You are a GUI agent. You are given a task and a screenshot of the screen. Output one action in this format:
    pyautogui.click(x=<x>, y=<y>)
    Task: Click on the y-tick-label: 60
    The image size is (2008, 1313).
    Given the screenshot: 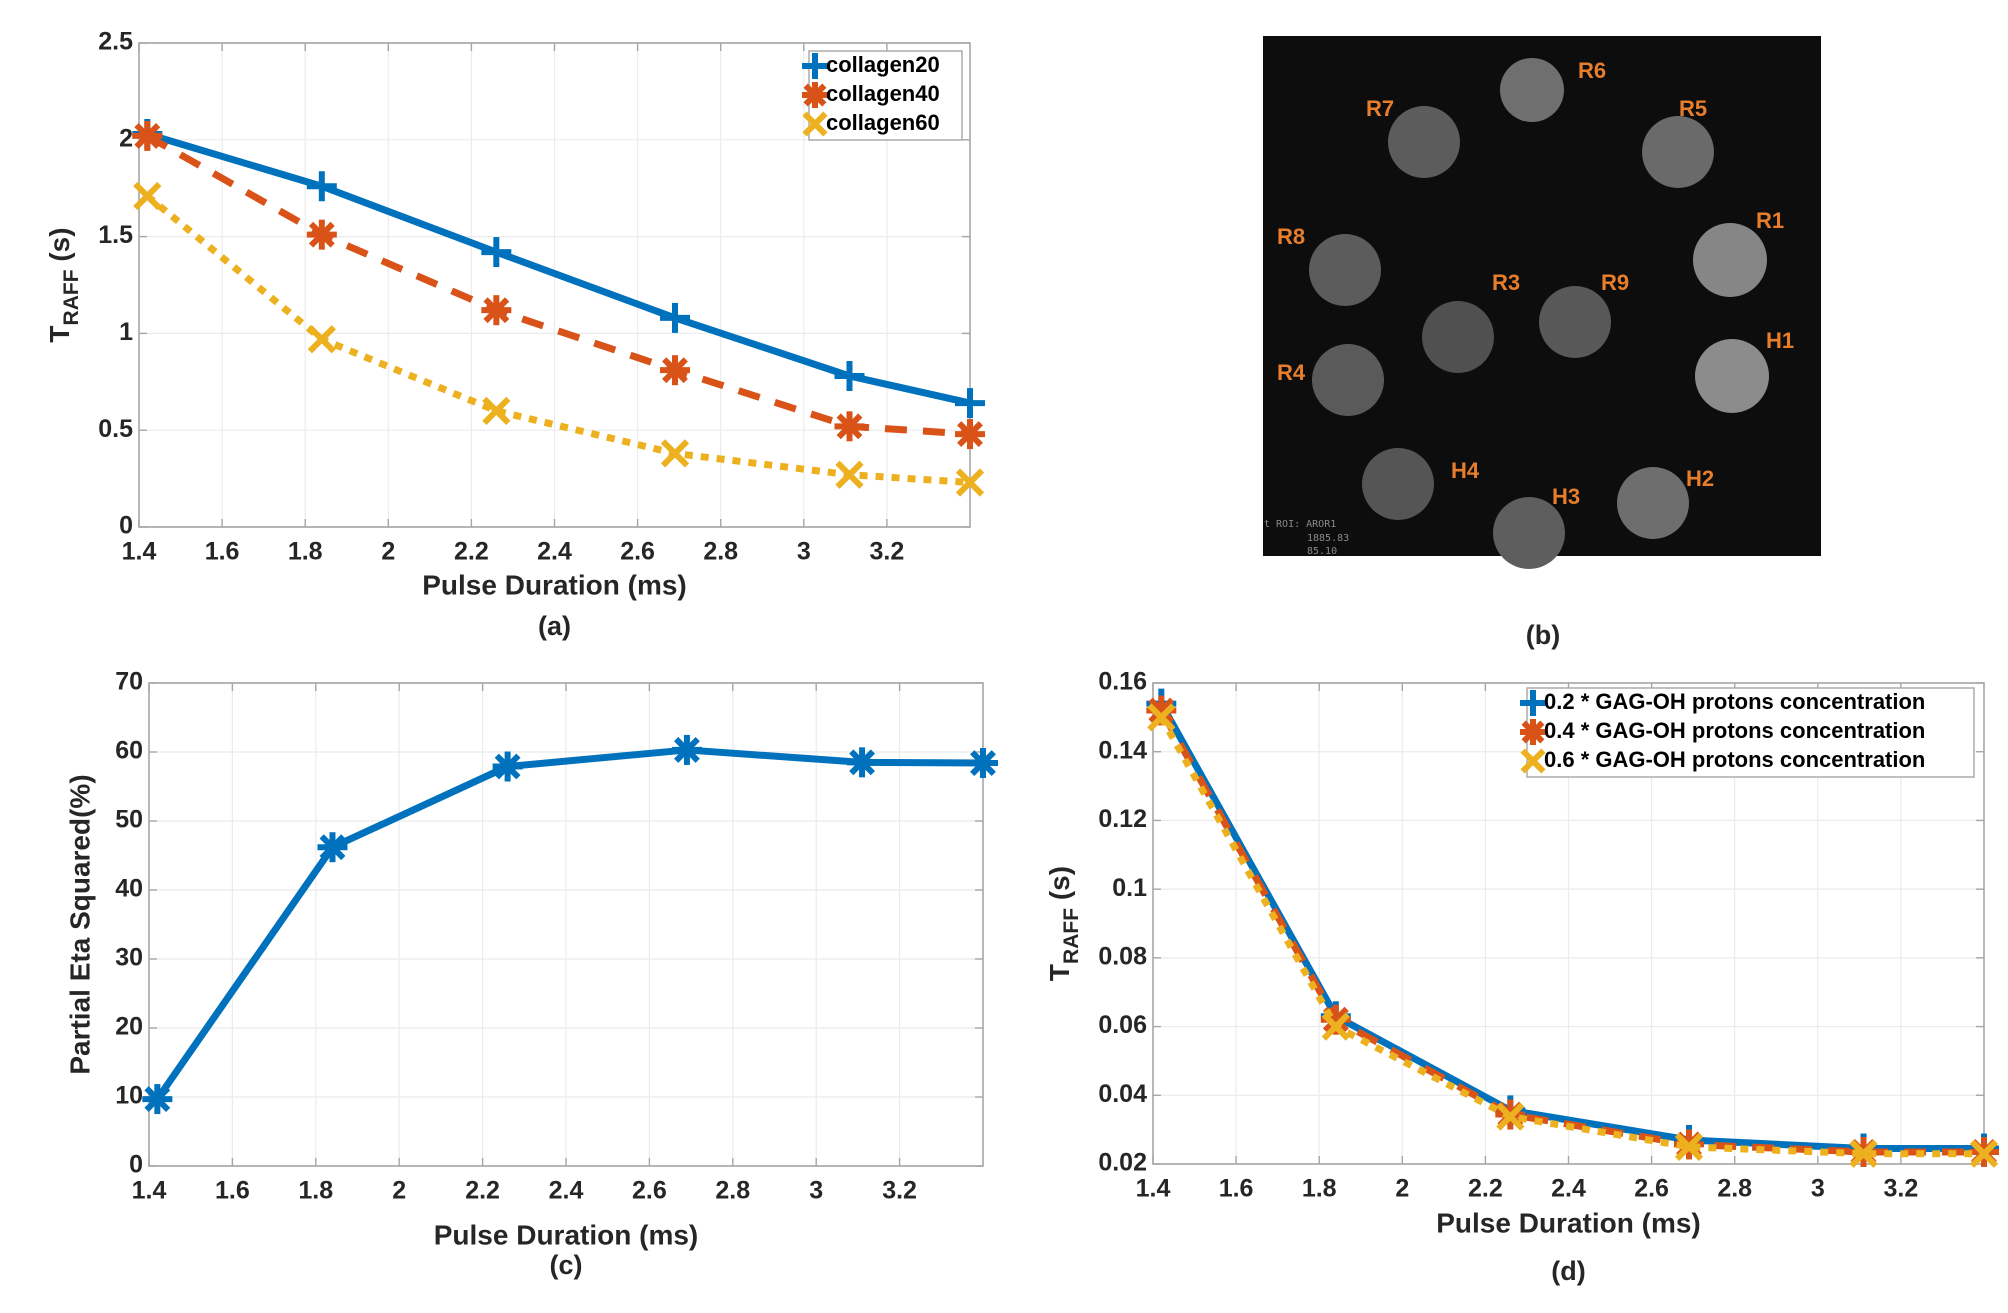 What is the action you would take?
    pyautogui.click(x=129, y=751)
    